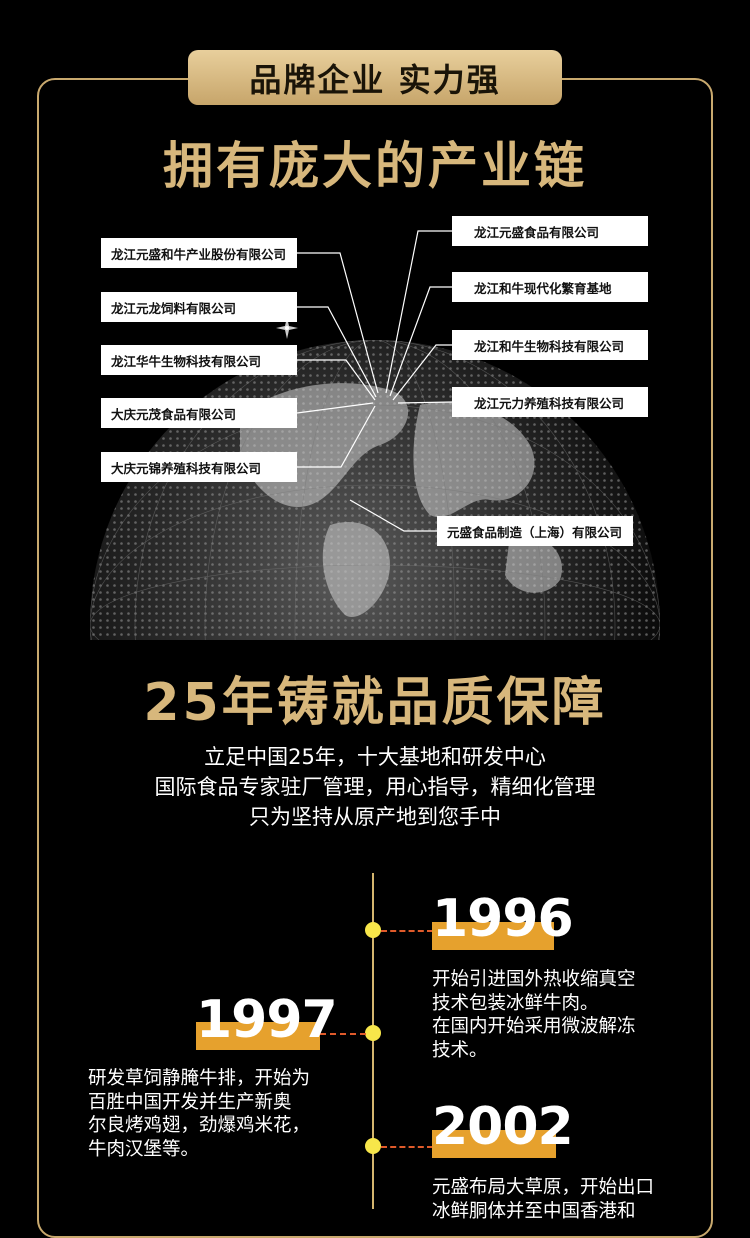 This screenshot has height=1238, width=750. What do you see at coordinates (199, 413) in the screenshot?
I see `company-label-left-4: 大庆元茂食品有限公司` at bounding box center [199, 413].